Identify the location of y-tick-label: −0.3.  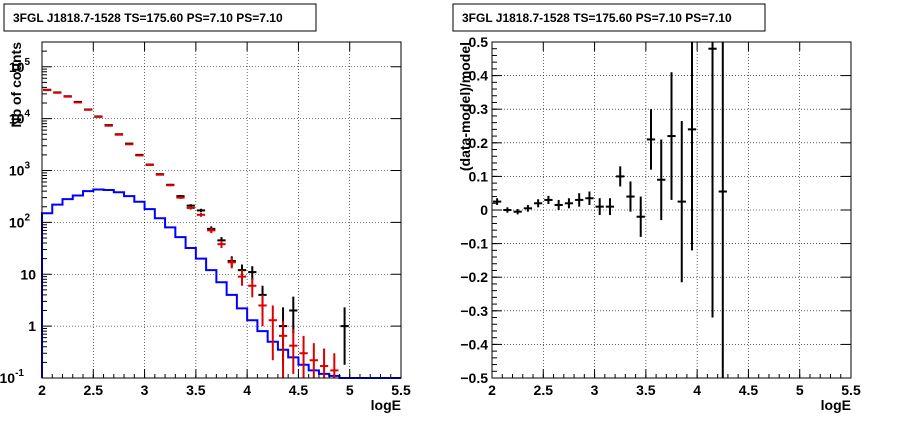
(474, 311).